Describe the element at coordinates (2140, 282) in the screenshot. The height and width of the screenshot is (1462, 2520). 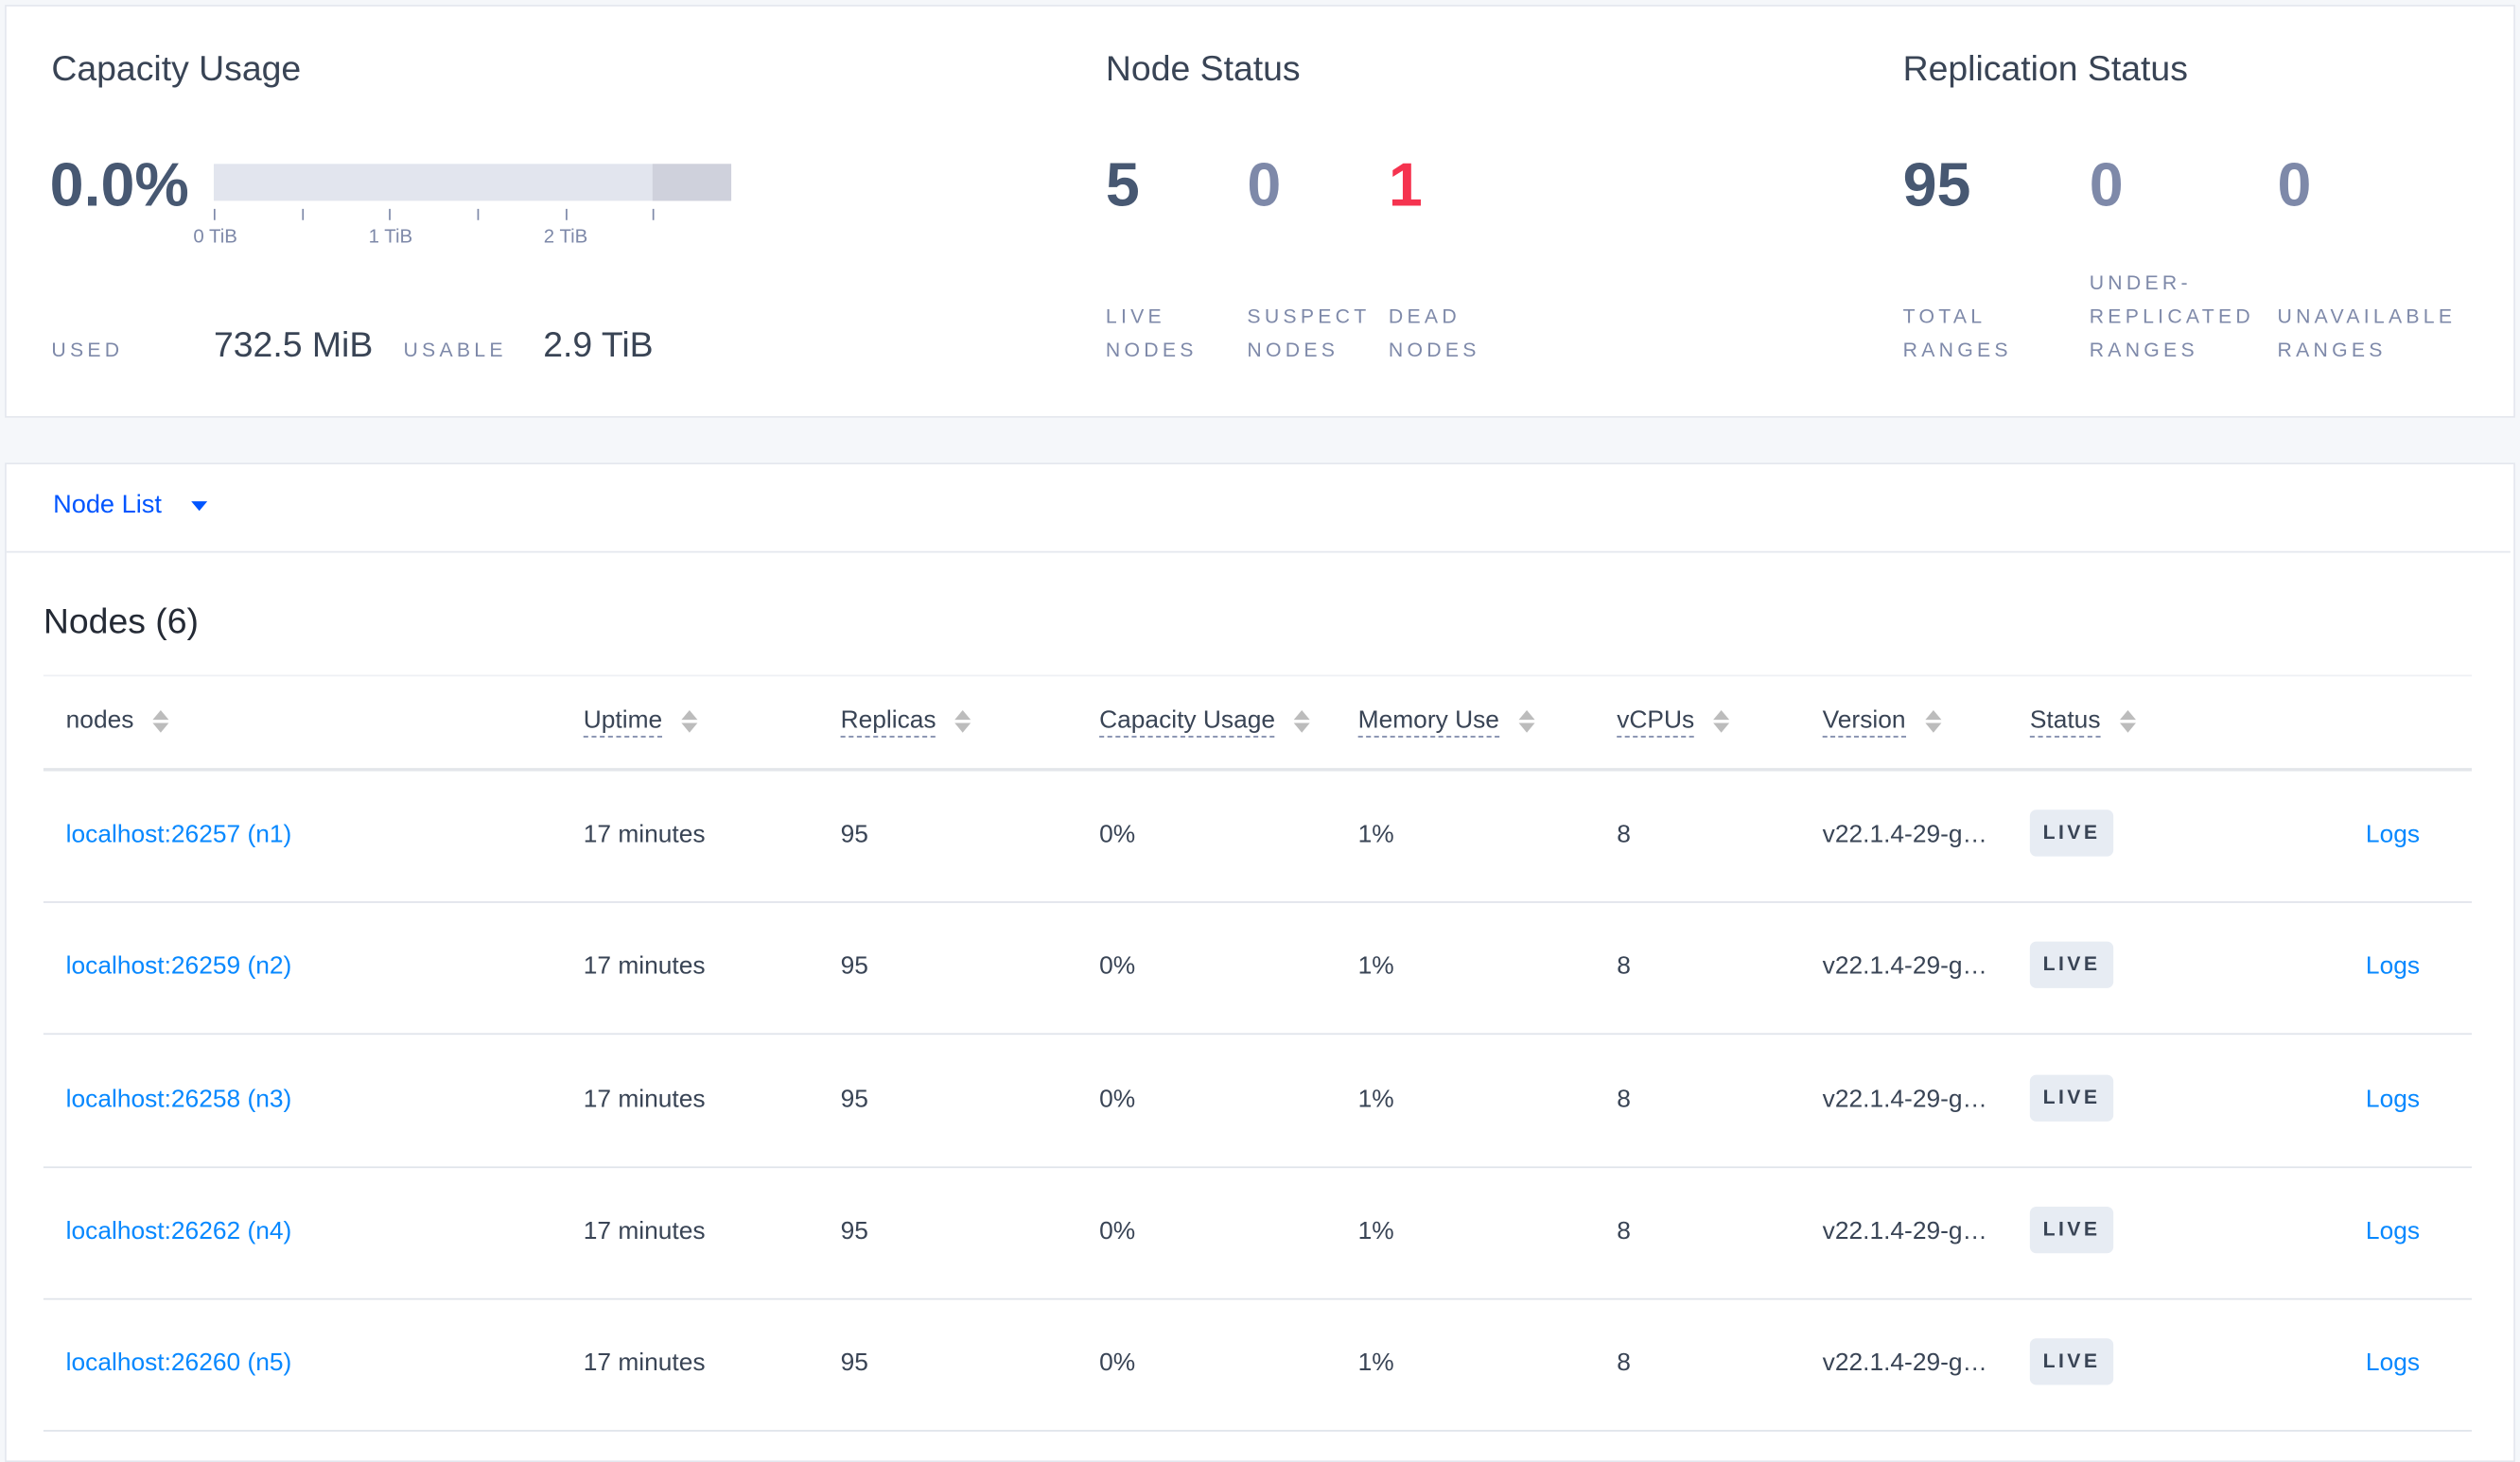
I see `label-line: UNDER-` at that location.